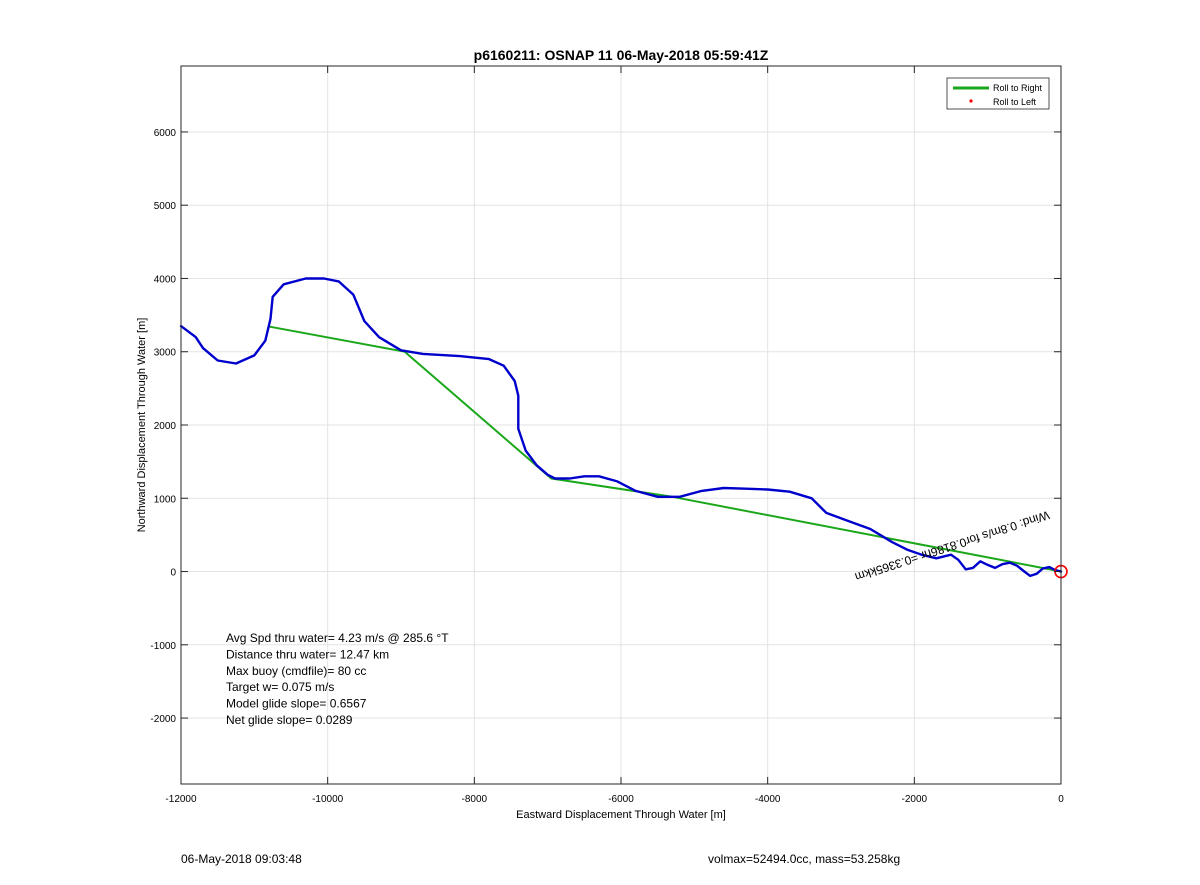 This screenshot has width=1200, height=885. What do you see at coordinates (307, 654) in the screenshot?
I see `stats-line: Distance thru water= 12.47 km` at bounding box center [307, 654].